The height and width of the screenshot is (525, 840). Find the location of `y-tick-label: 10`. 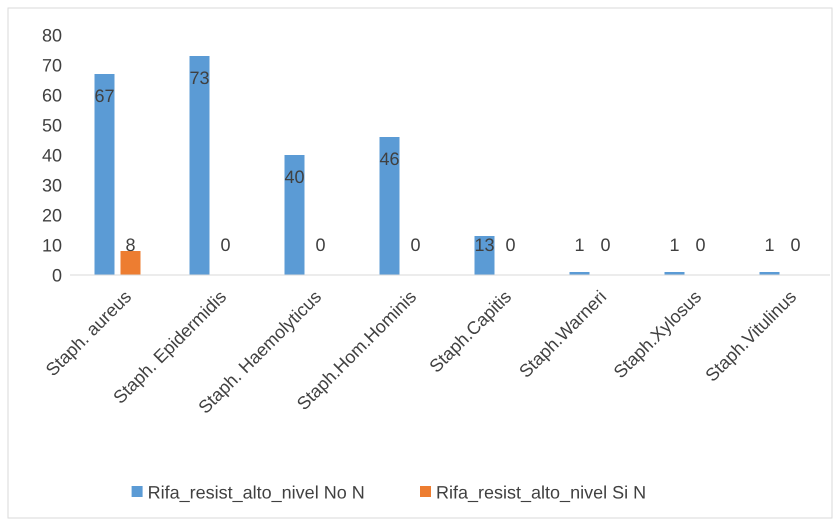

y-tick-label: 10 is located at coordinates (52, 245).